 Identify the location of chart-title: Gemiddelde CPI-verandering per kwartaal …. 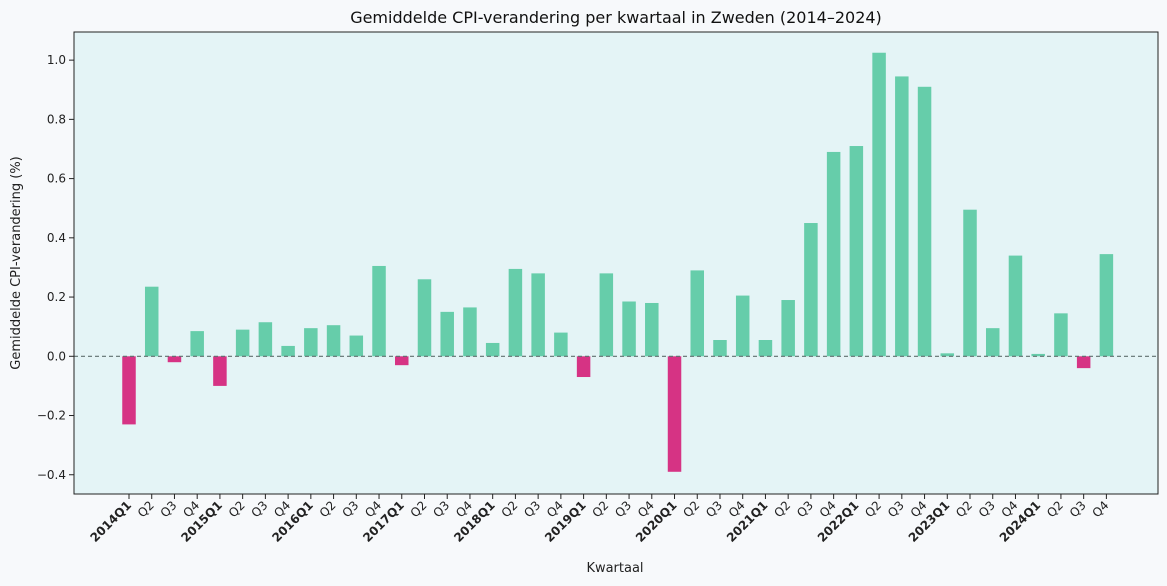
(616, 17).